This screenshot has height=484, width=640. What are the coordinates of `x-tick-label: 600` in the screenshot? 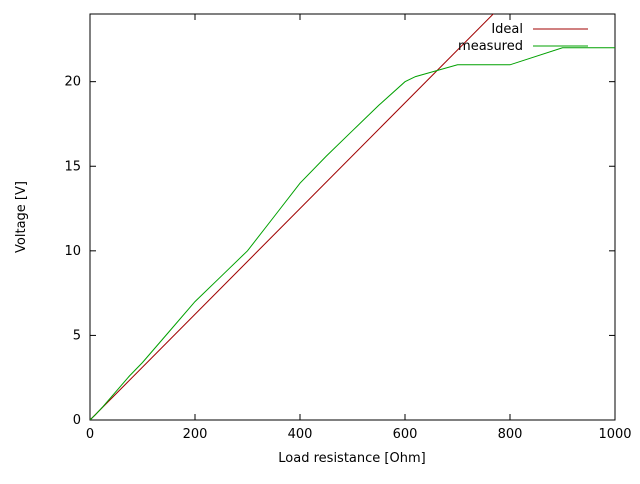 It's located at (405, 434).